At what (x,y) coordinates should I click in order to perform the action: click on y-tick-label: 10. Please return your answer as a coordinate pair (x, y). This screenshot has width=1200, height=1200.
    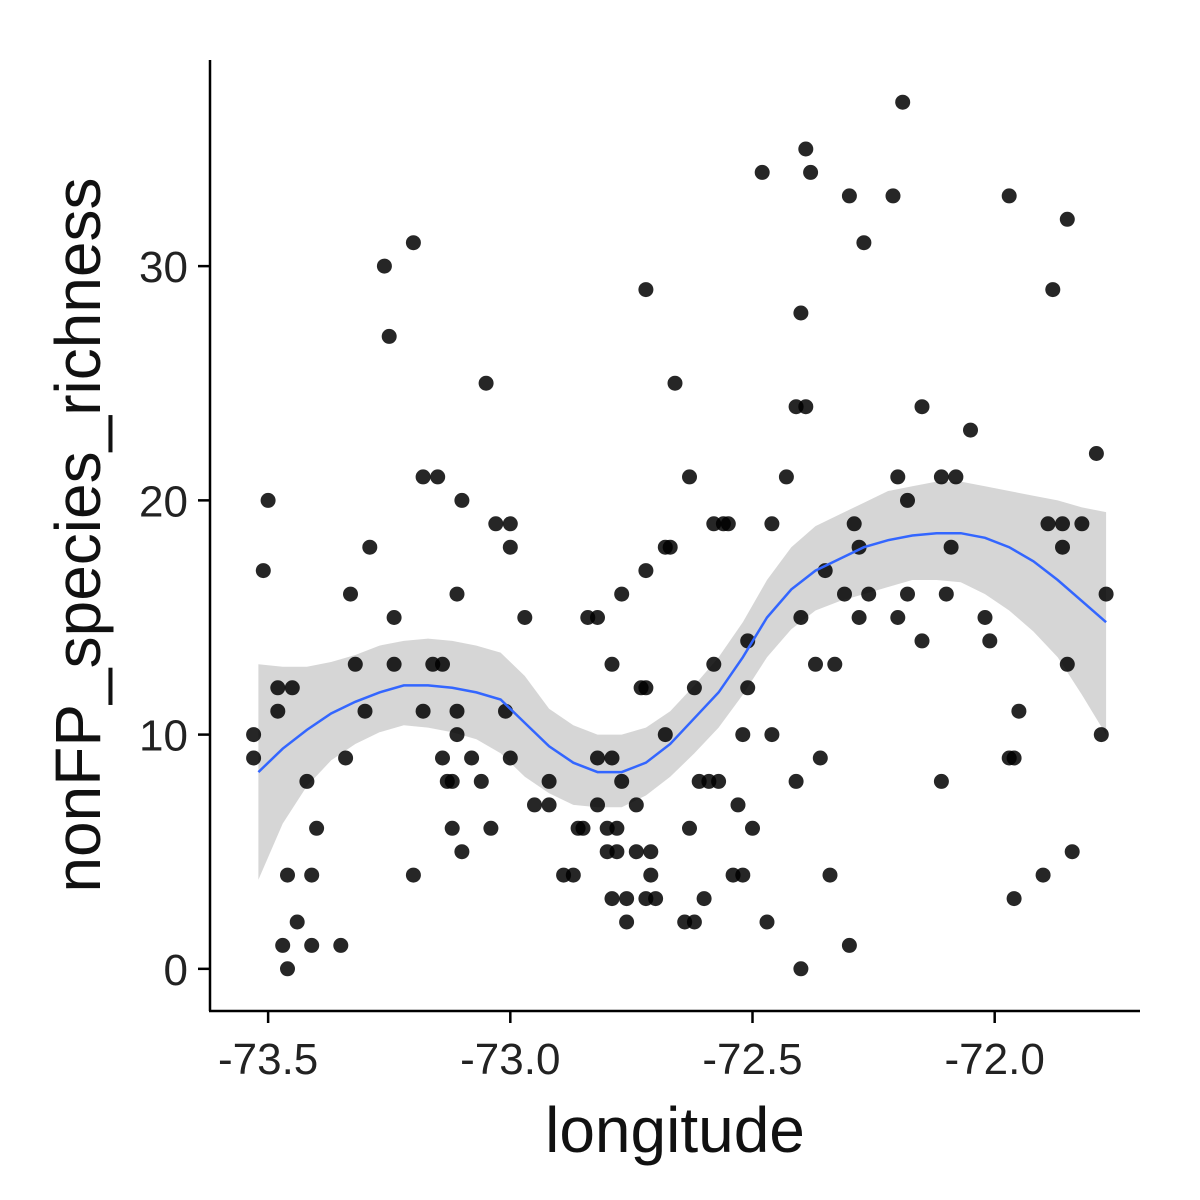
    Looking at the image, I should click on (163, 736).